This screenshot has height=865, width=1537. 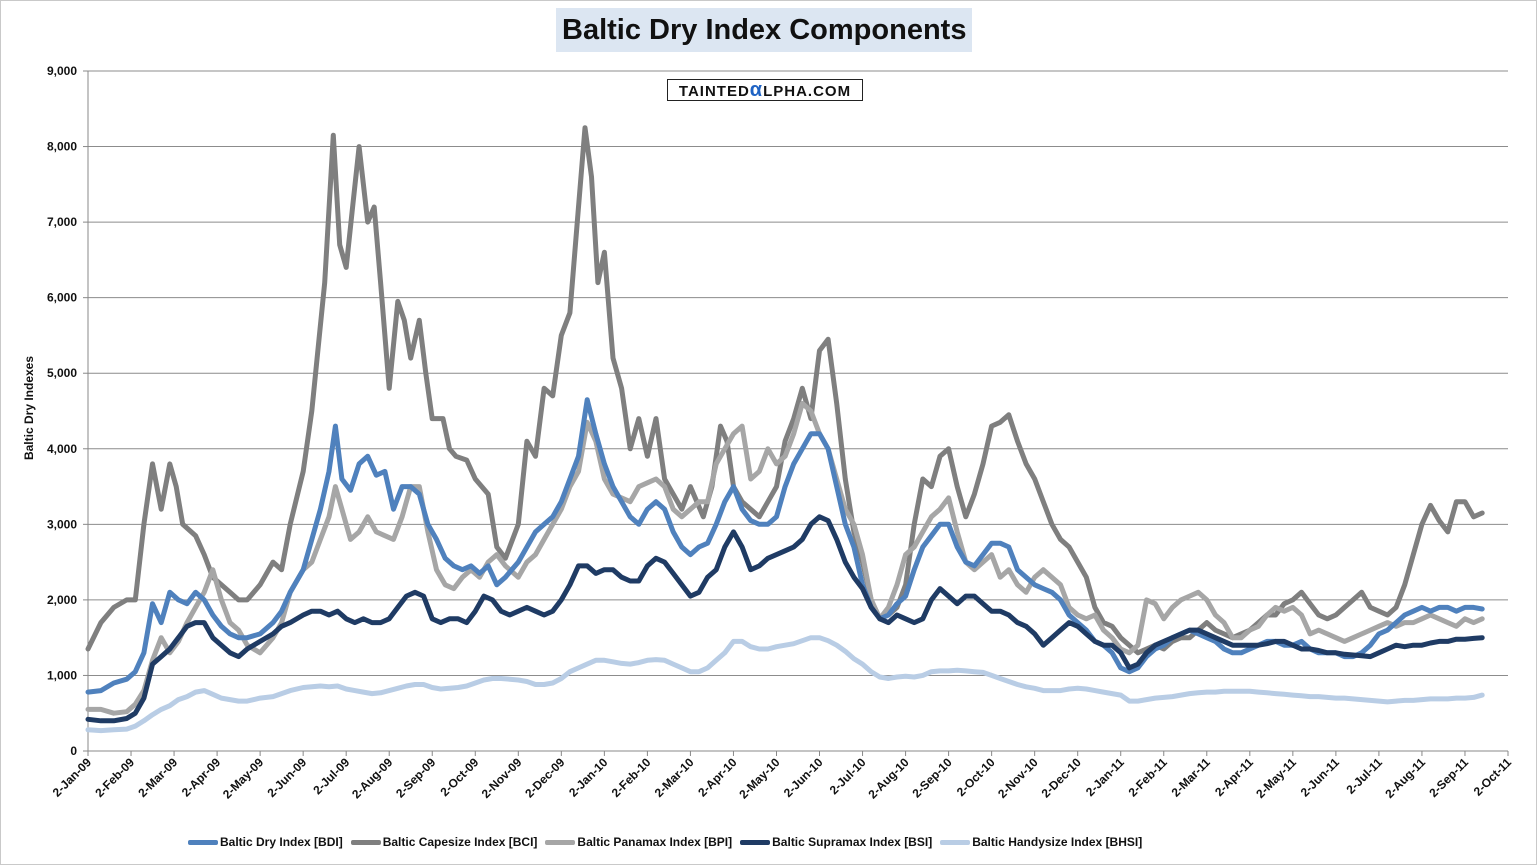 I want to click on watermark-logo: Taintedαlpha.com, so click(x=765, y=90).